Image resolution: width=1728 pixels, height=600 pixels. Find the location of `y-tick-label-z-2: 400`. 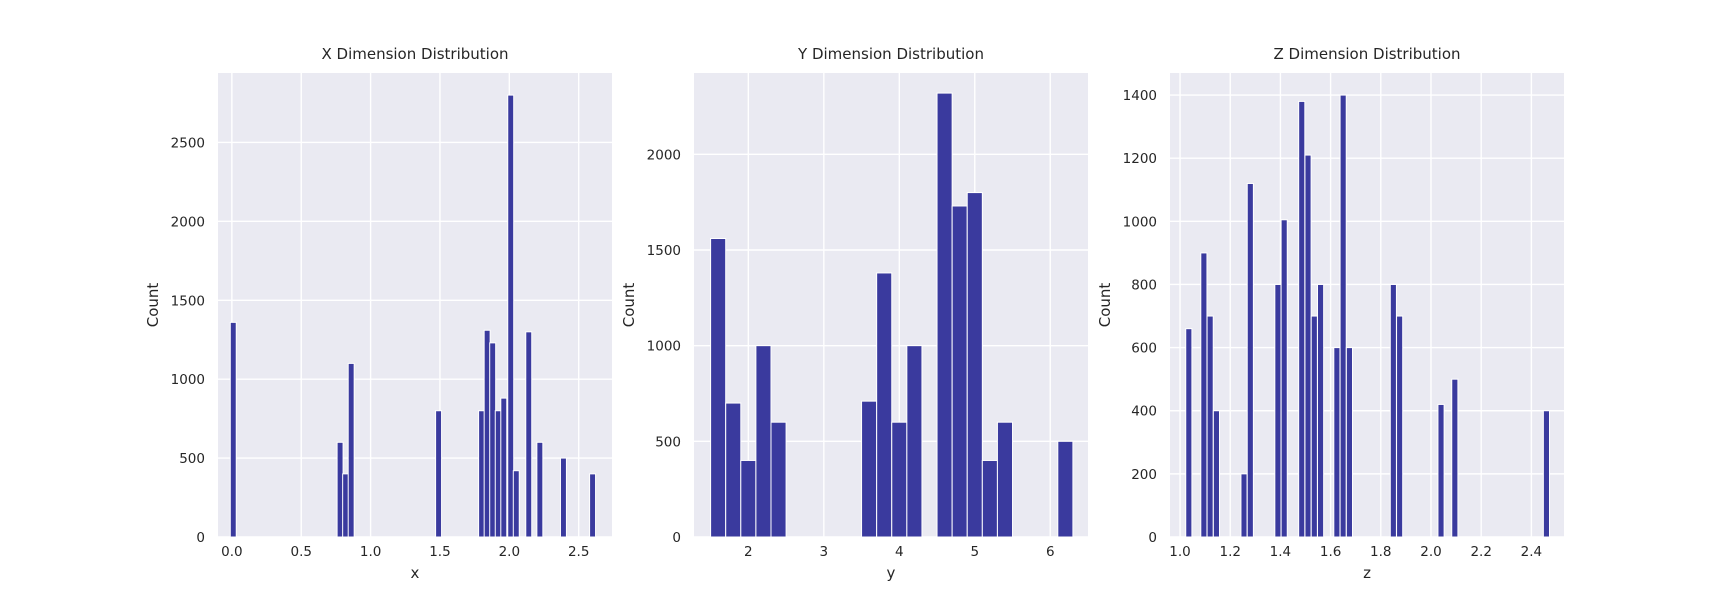

y-tick-label-z-2: 400 is located at coordinates (1144, 412).